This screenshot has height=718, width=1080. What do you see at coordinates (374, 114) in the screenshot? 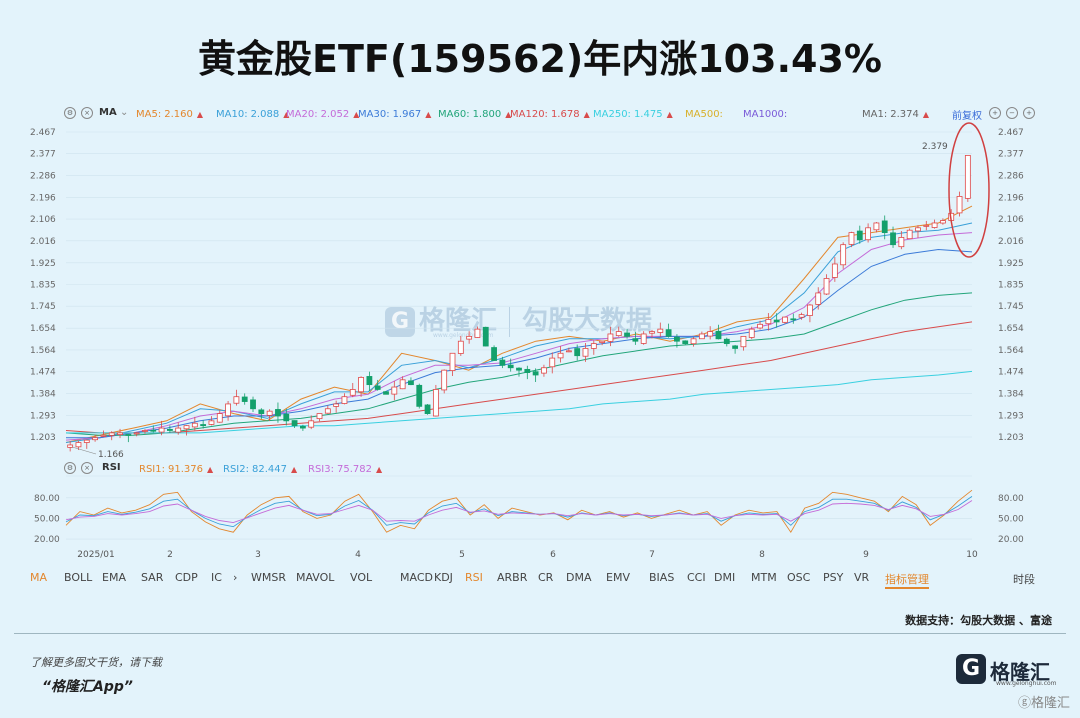
I see `ma-legend-label: MA30:` at bounding box center [374, 114].